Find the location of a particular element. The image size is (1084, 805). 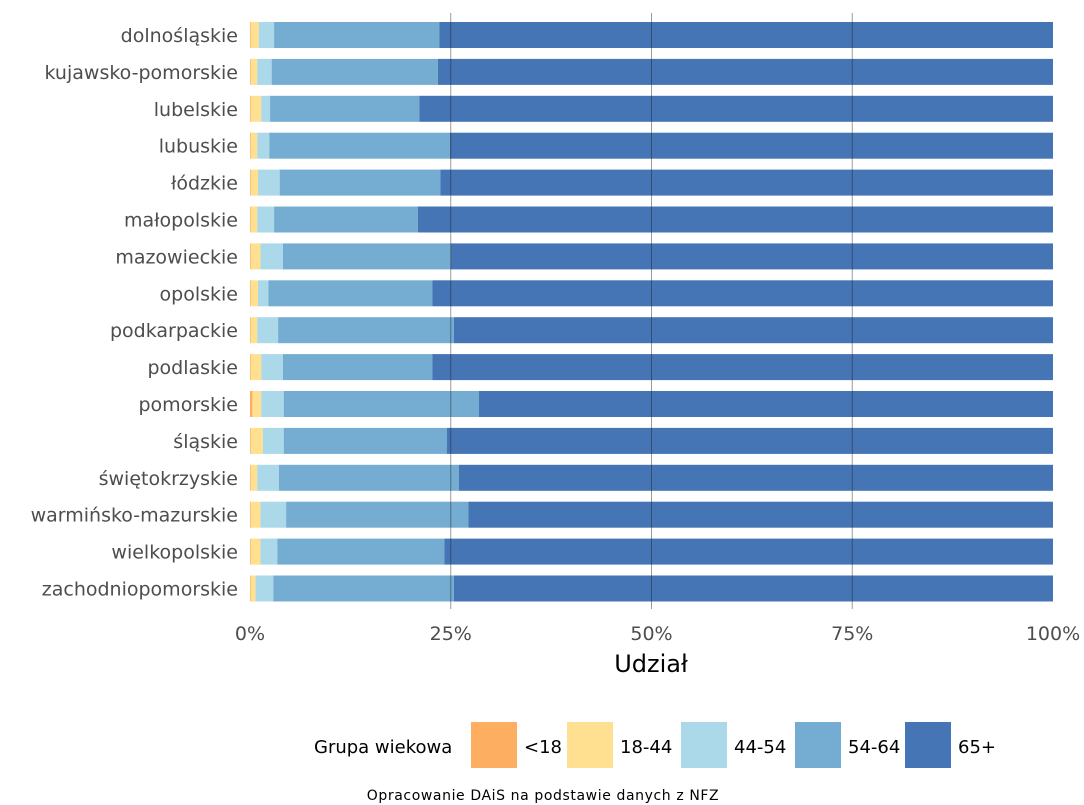

category-label: warmińsko-mazurskie is located at coordinates (134, 516).